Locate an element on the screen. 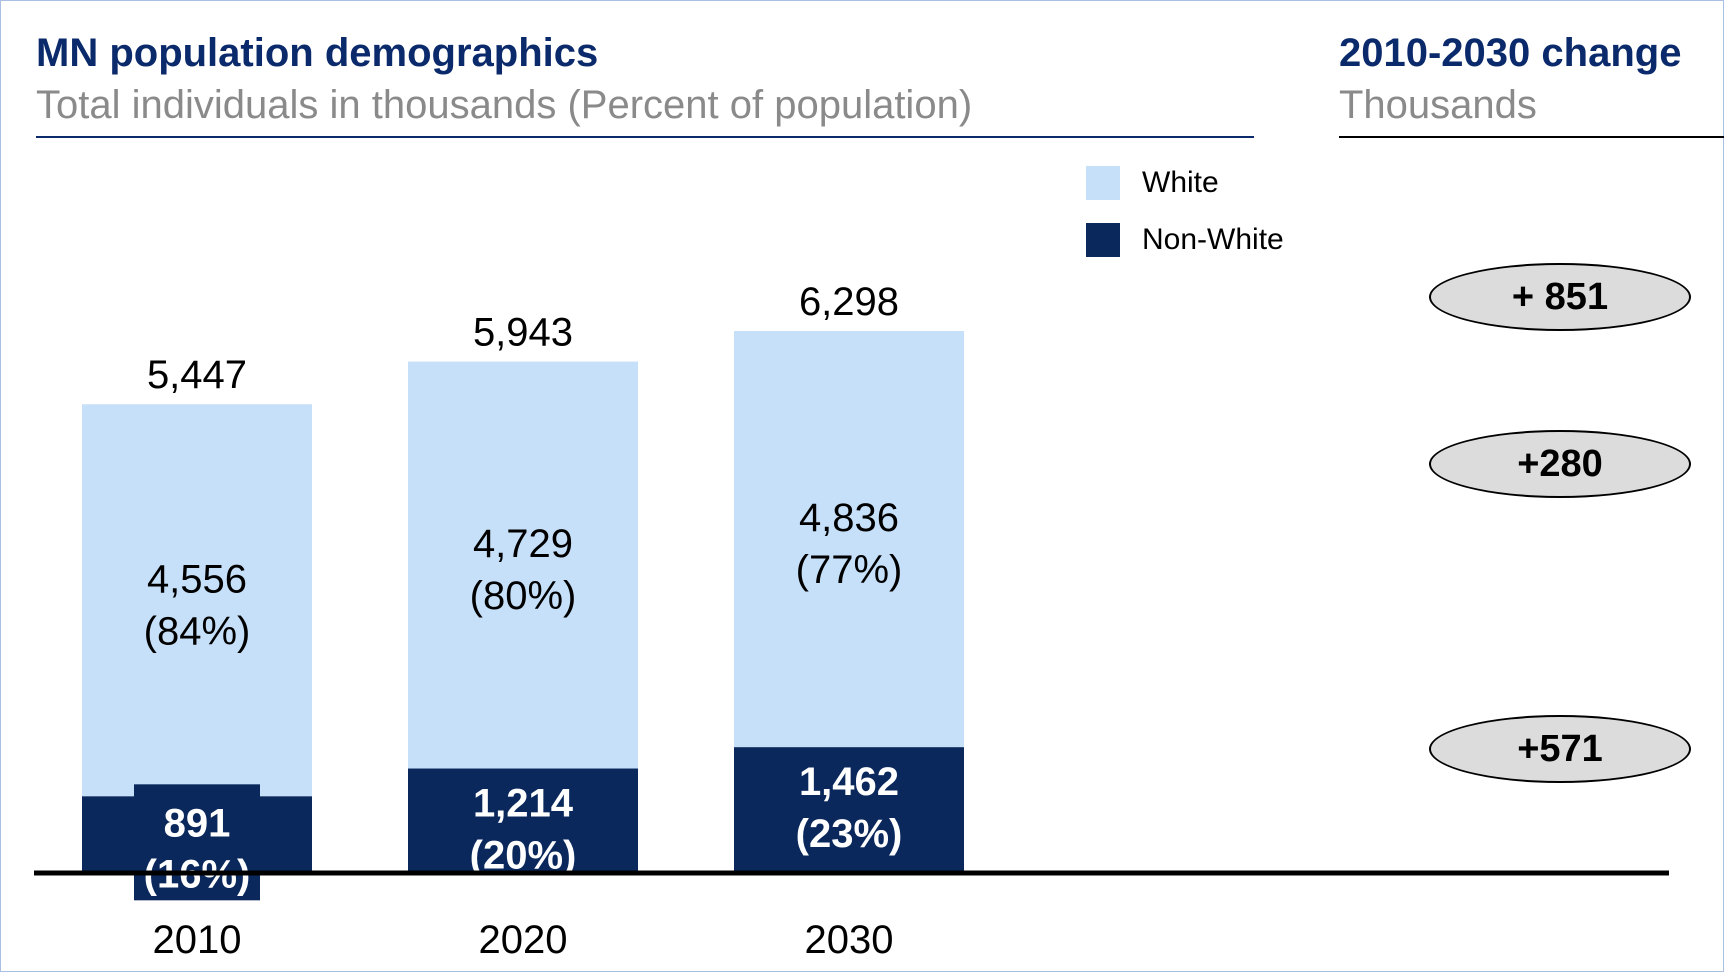 The width and height of the screenshot is (1724, 973). x-tick-label-2020: 2020 is located at coordinates (523, 940).